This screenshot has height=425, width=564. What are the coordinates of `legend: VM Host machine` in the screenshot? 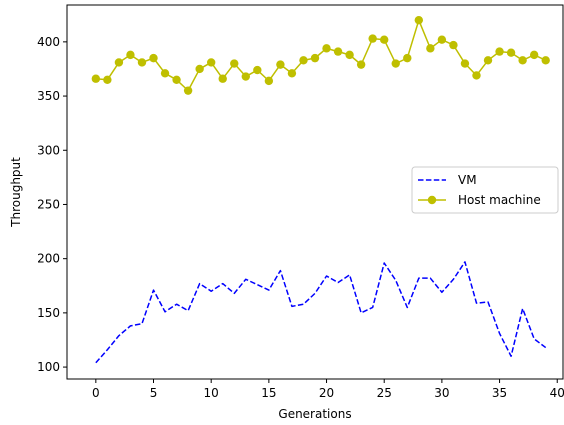 It's located at (485, 190).